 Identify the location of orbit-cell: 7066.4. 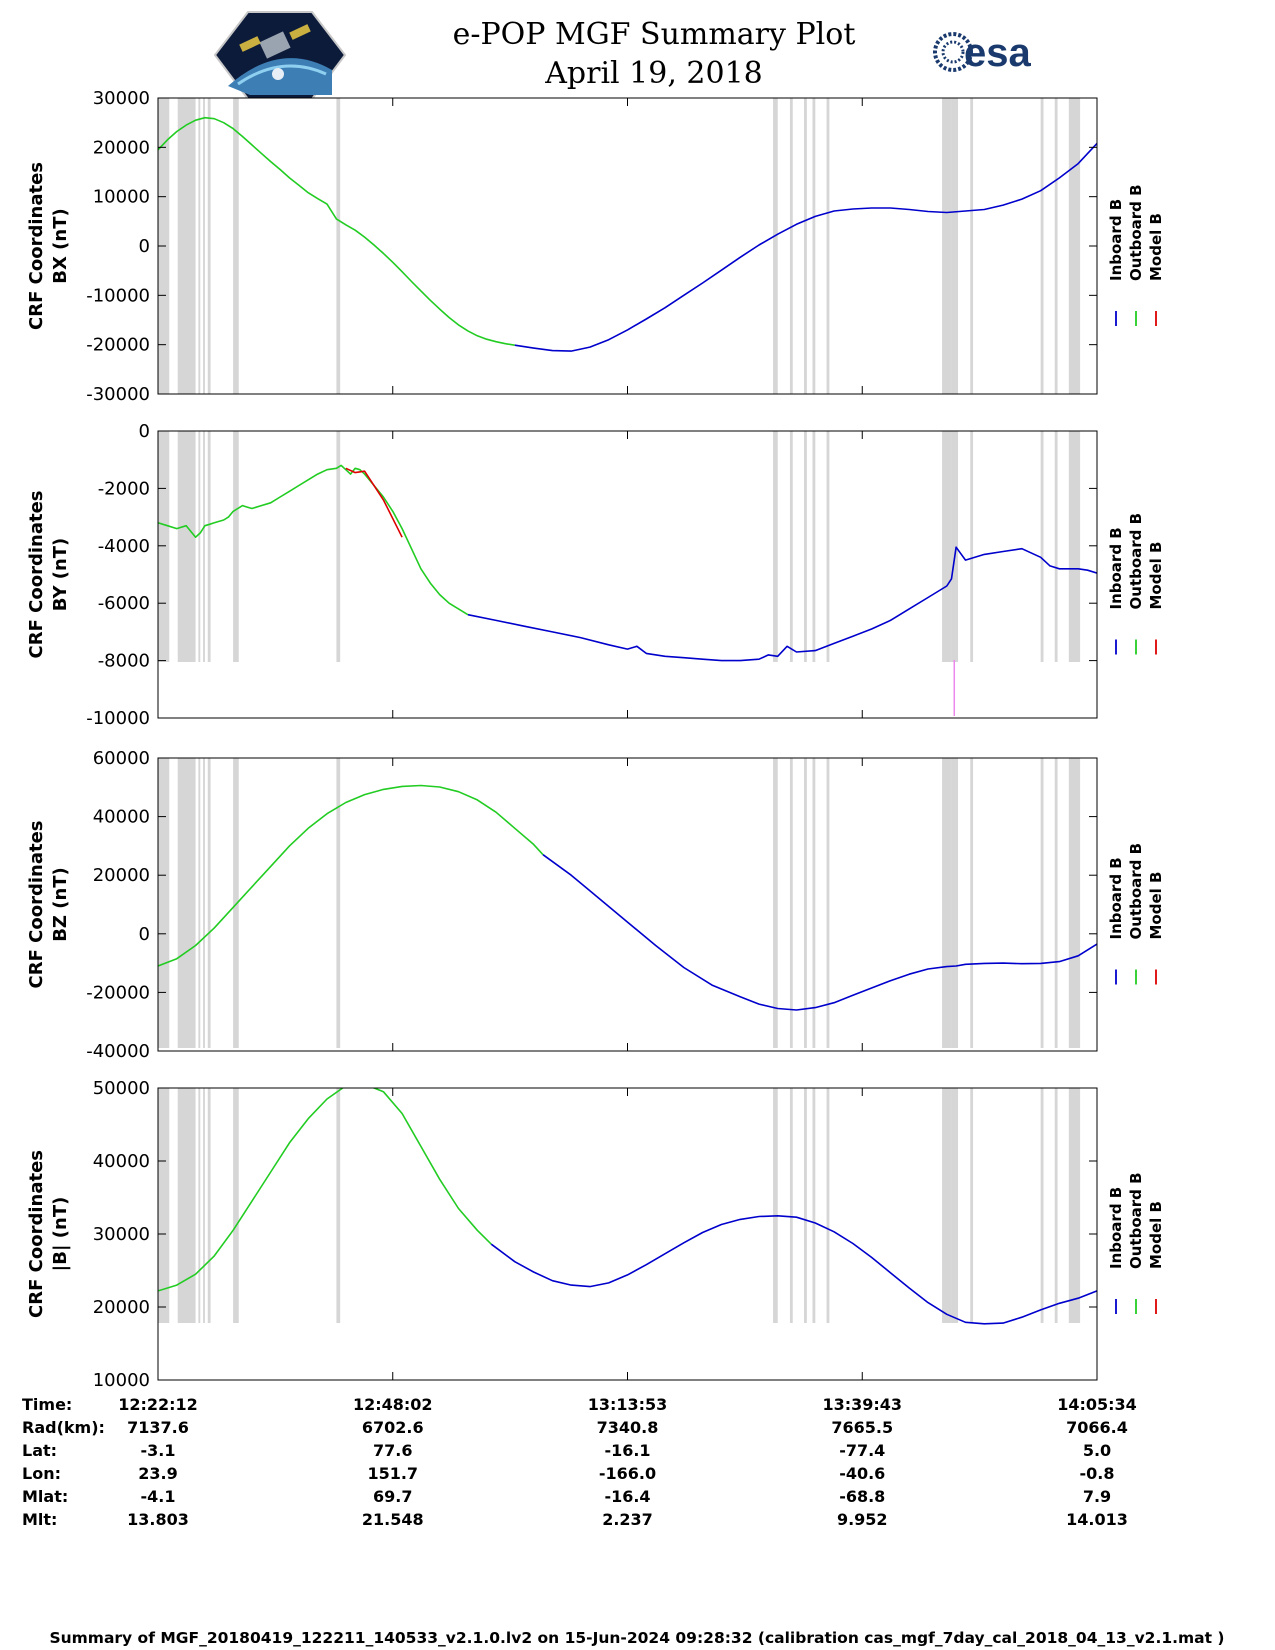
(1097, 1427).